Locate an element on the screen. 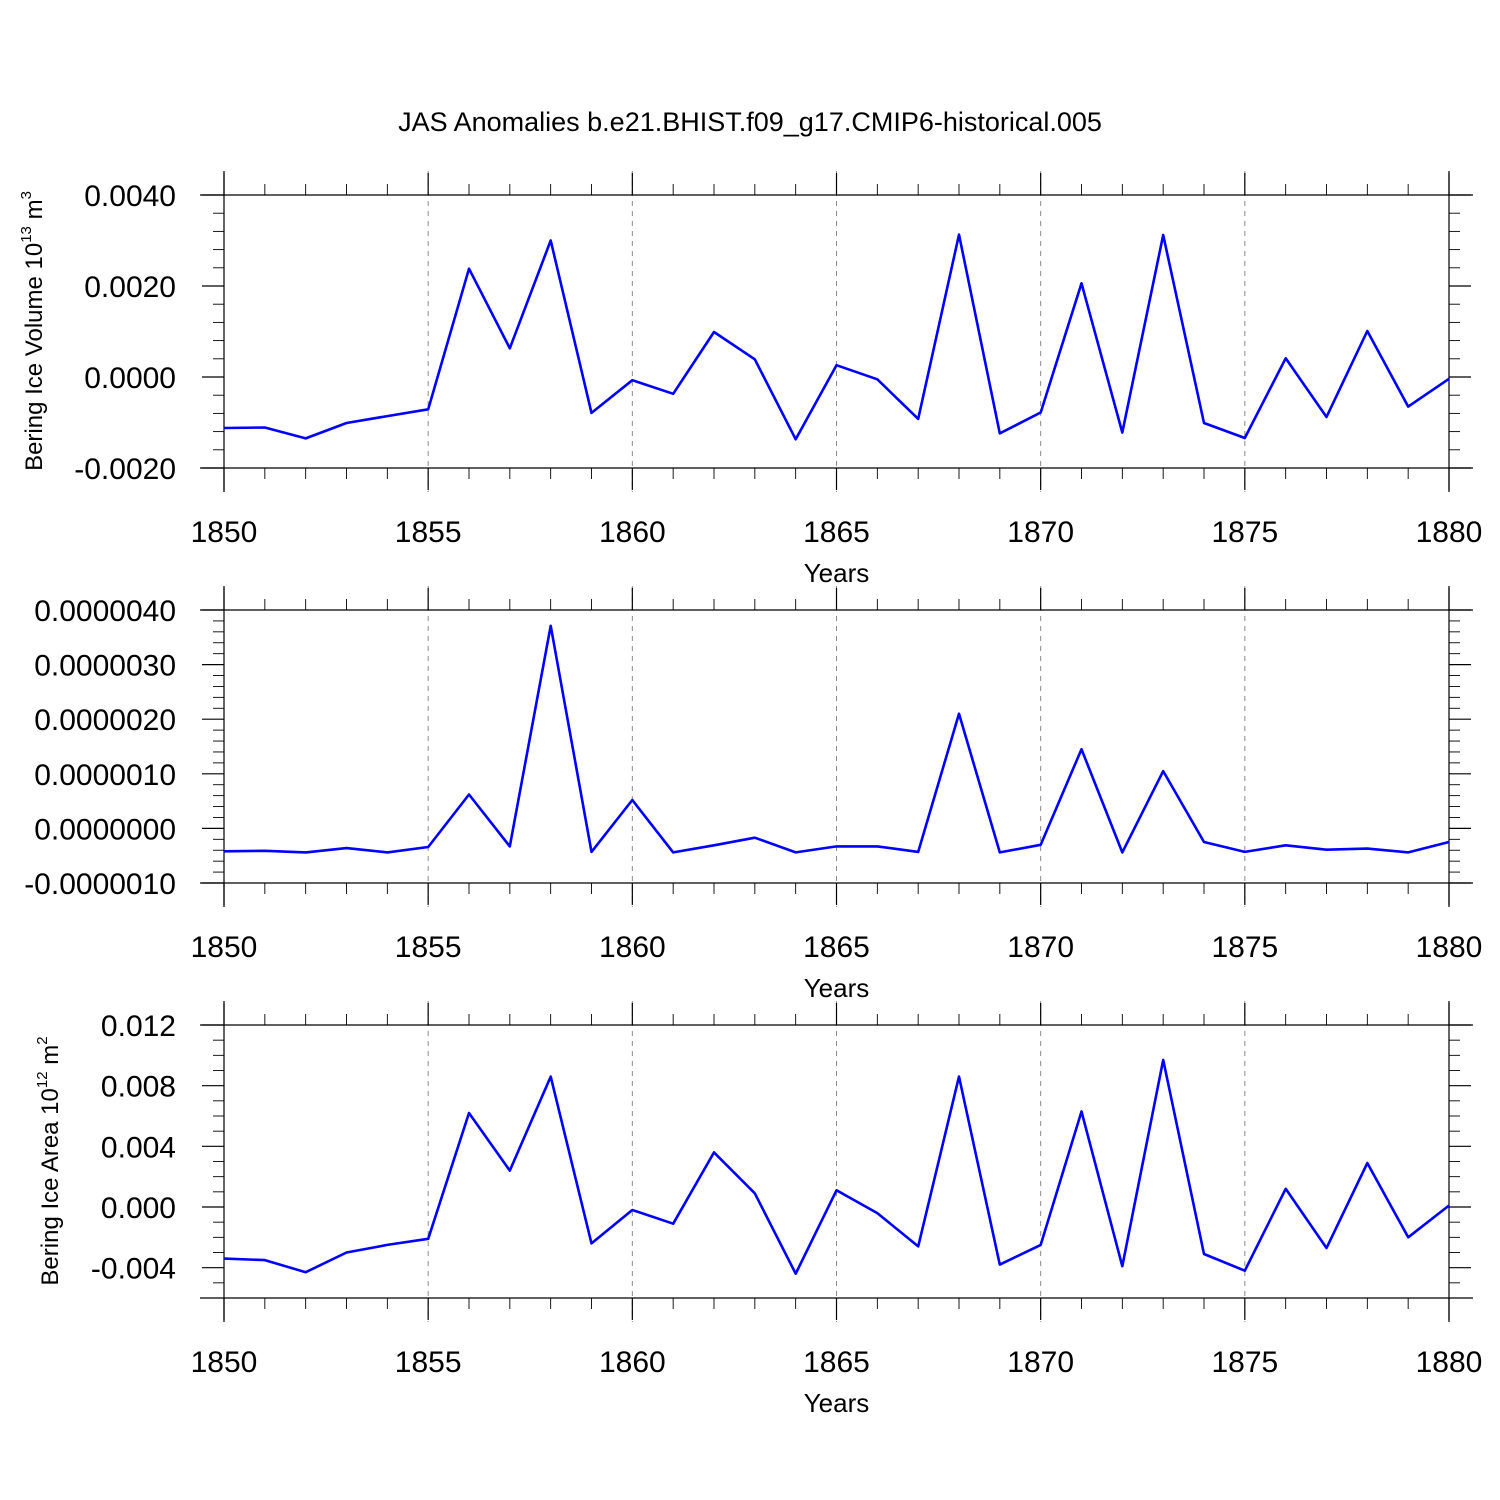 This screenshot has width=1500, height=1500. y-tick-label: 0.0000030 is located at coordinates (105, 666).